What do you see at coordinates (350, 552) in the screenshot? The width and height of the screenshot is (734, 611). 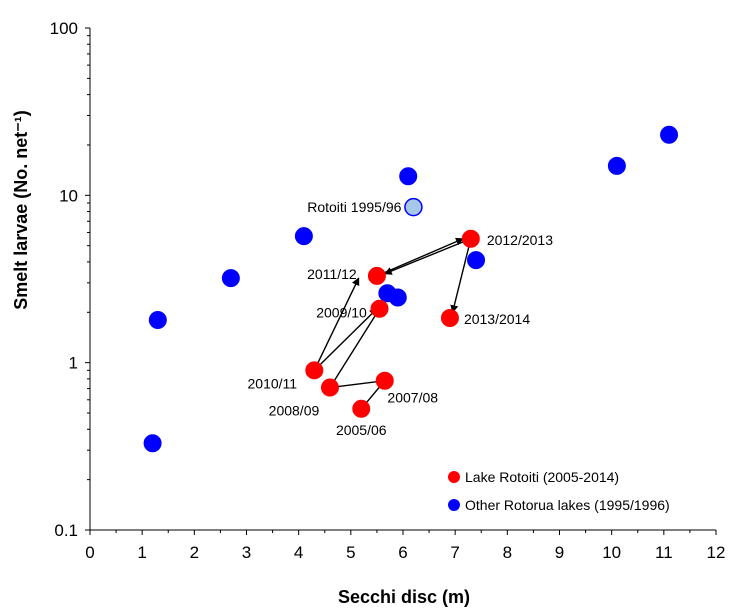 I see `x-tick-label: 5` at bounding box center [350, 552].